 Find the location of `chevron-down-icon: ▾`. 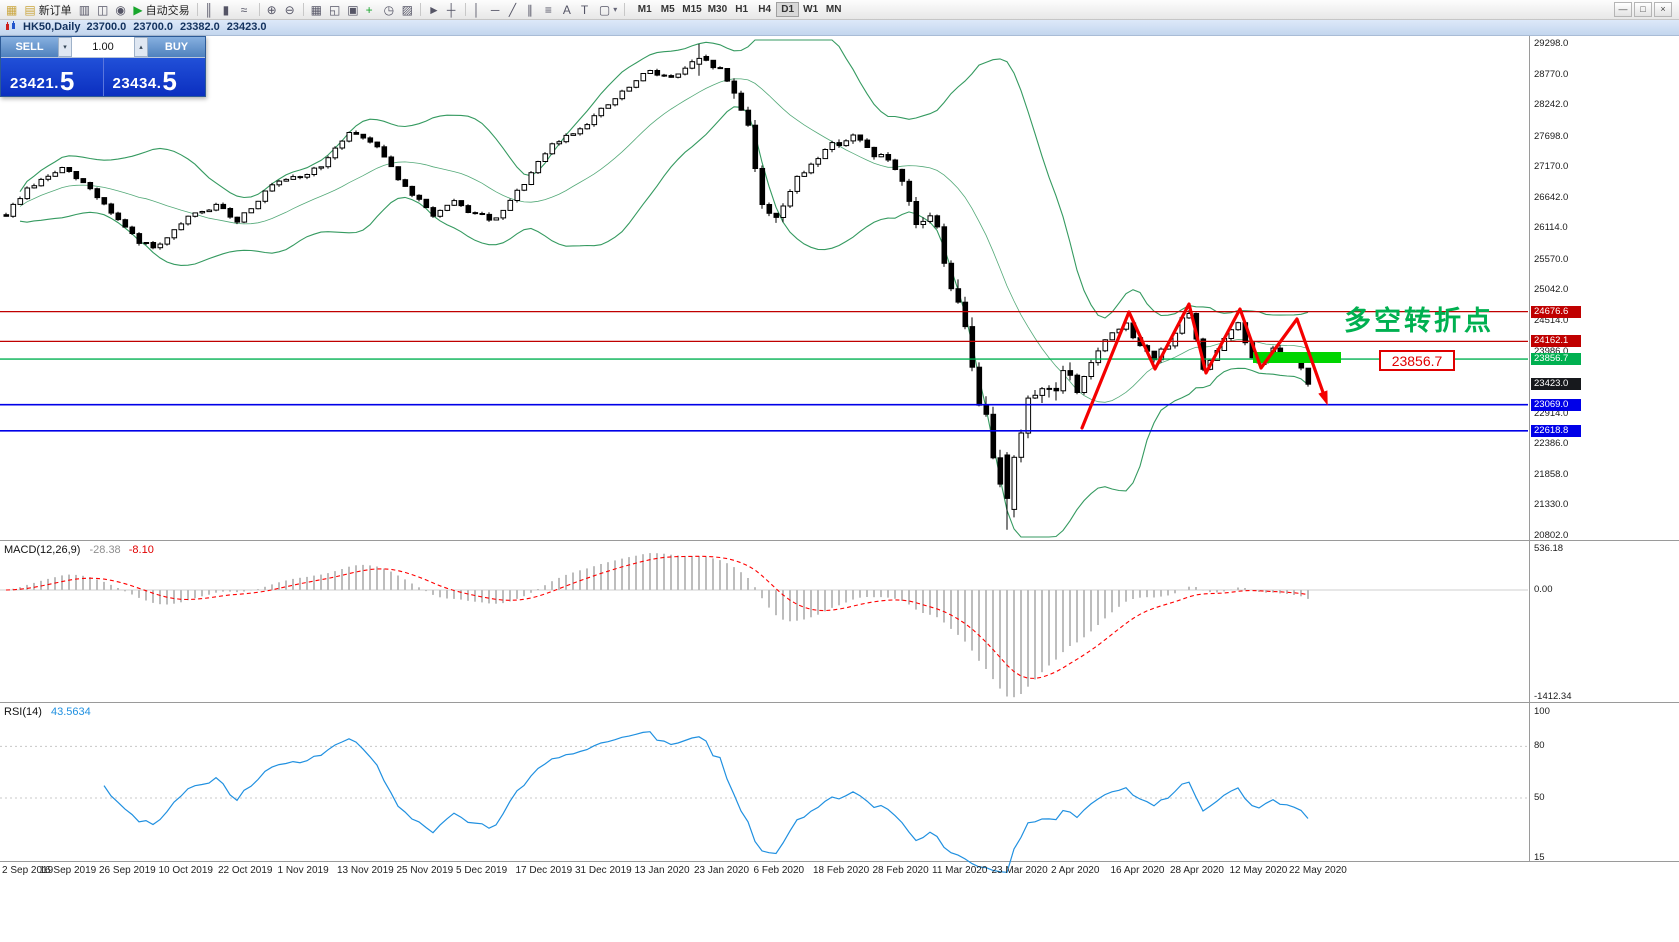

chevron-down-icon: ▾ is located at coordinates (615, 9).